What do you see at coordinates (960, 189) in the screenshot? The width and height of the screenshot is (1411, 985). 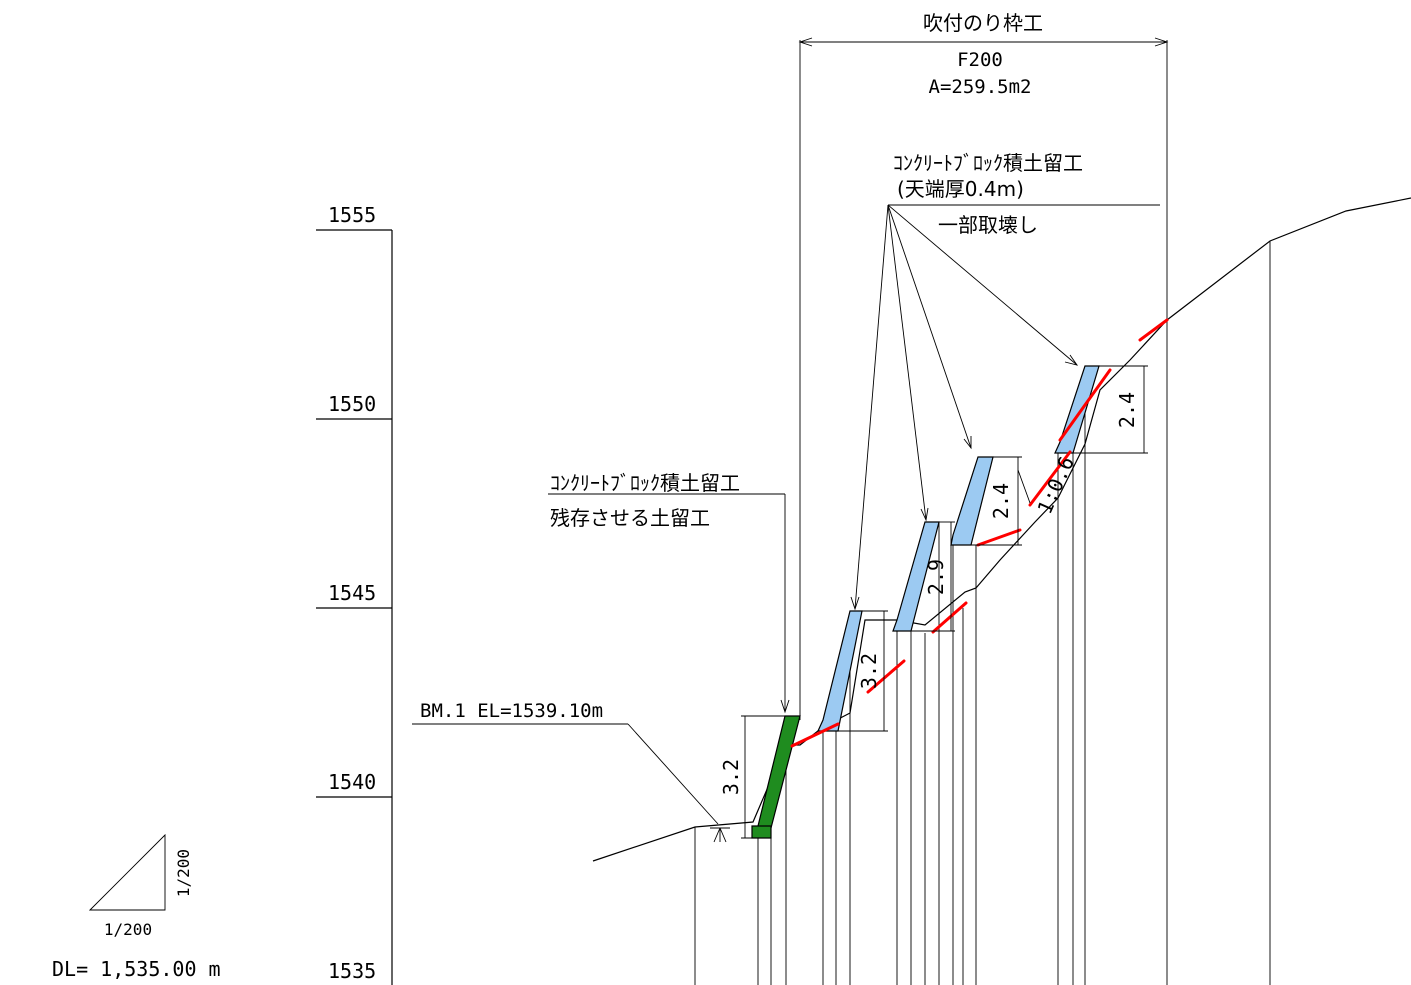 I see `removal-note-line2: (天端厚0.4m)` at bounding box center [960, 189].